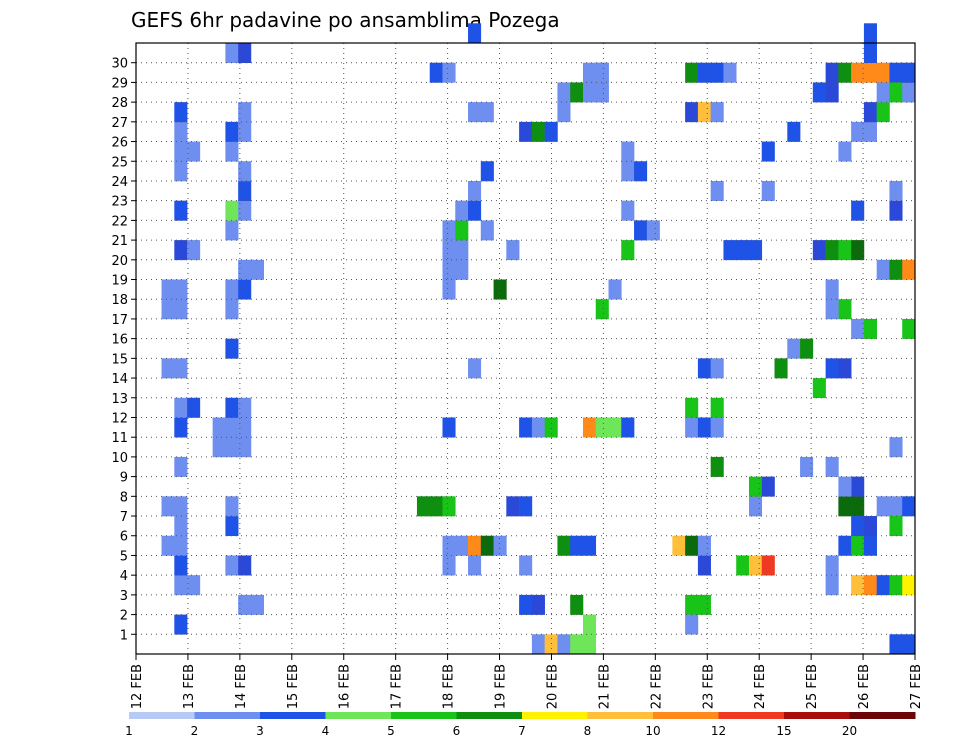 This screenshot has width=960, height=746. What do you see at coordinates (119, 379) in the screenshot?
I see `y-tick-label: 14` at bounding box center [119, 379].